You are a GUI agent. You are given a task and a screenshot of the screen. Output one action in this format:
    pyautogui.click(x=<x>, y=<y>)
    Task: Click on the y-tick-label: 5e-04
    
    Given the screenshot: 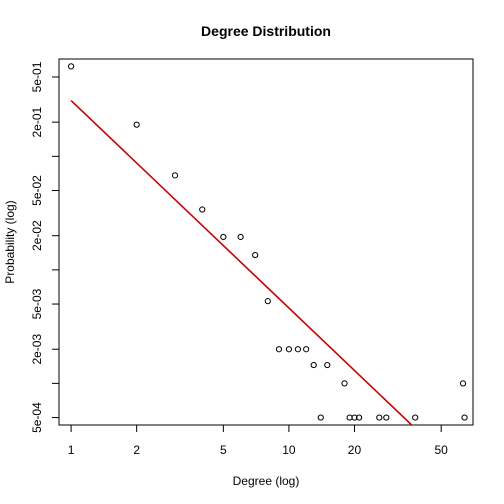 What is the action you would take?
    pyautogui.click(x=37, y=417)
    